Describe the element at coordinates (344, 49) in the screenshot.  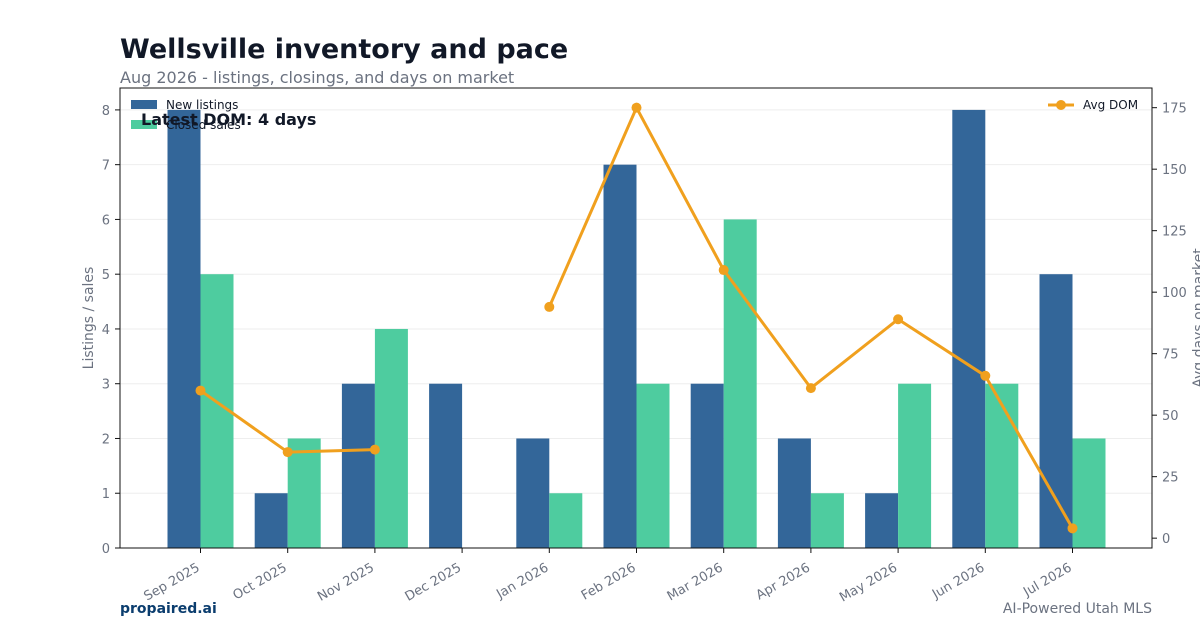
I see `chart-title: Wellsville inventory and pace` at that location.